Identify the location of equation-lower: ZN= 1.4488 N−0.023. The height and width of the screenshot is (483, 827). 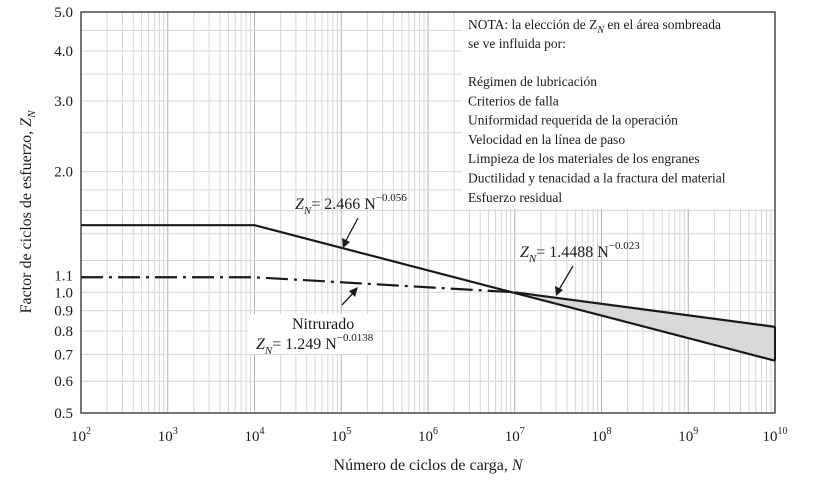
(580, 252).